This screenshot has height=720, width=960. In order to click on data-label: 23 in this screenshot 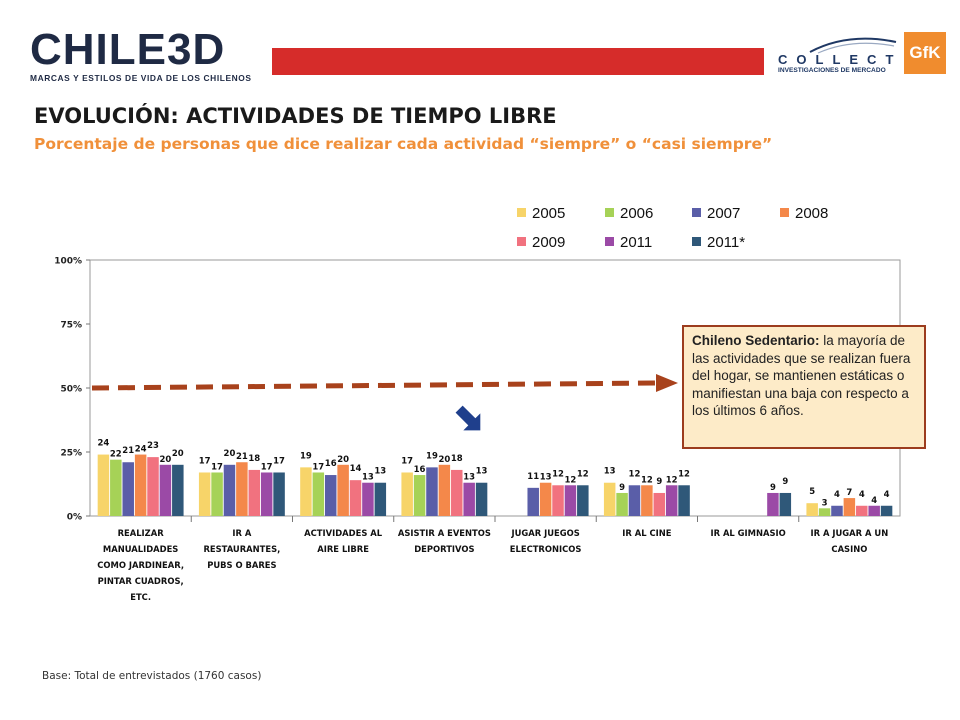, I will do `click(153, 446)`.